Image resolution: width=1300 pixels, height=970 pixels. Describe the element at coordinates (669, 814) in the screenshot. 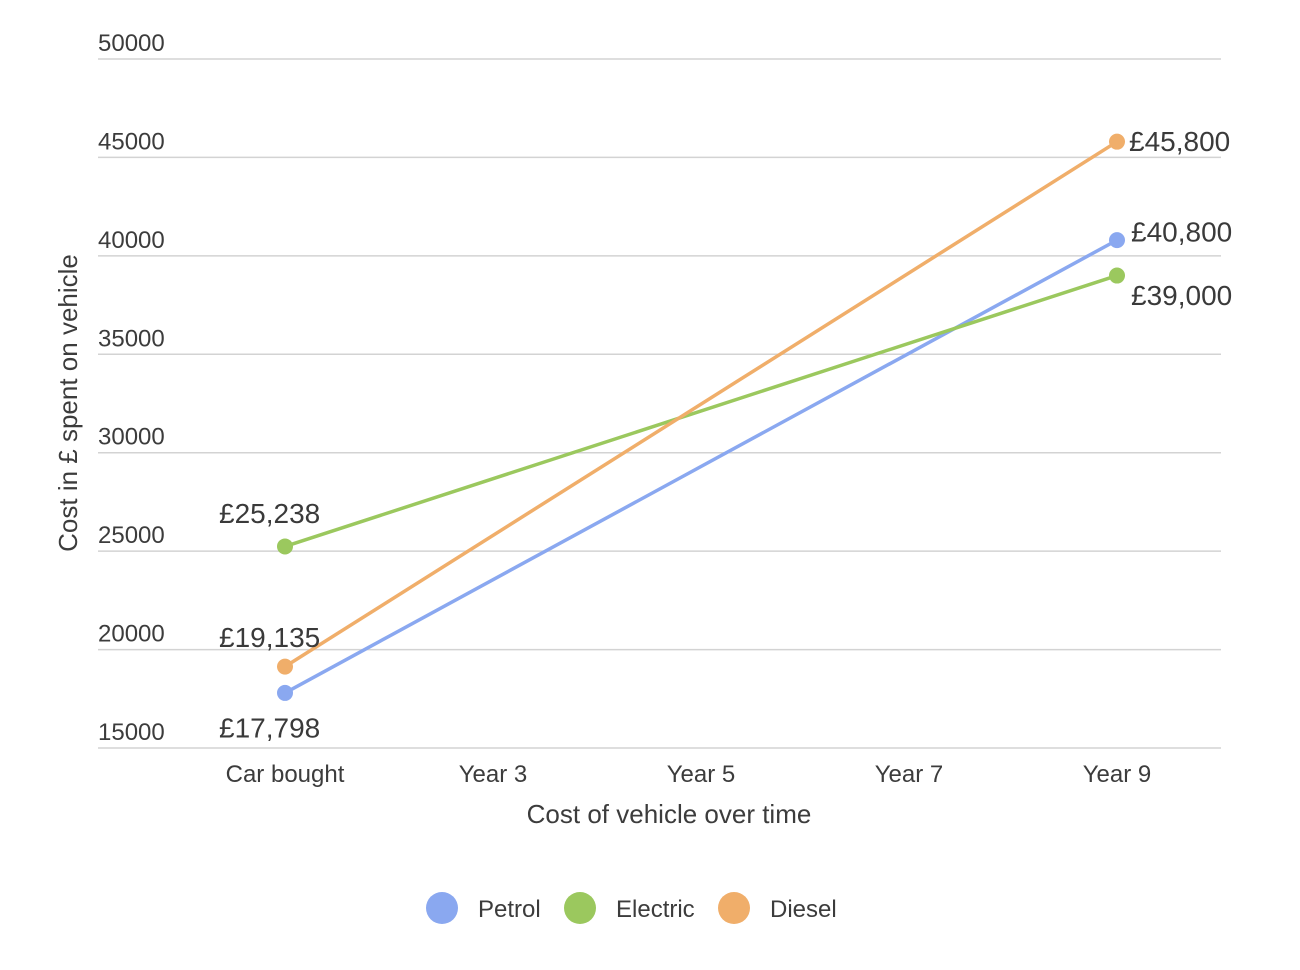

I see `x-axis-title: Cost of vehicle over time` at that location.